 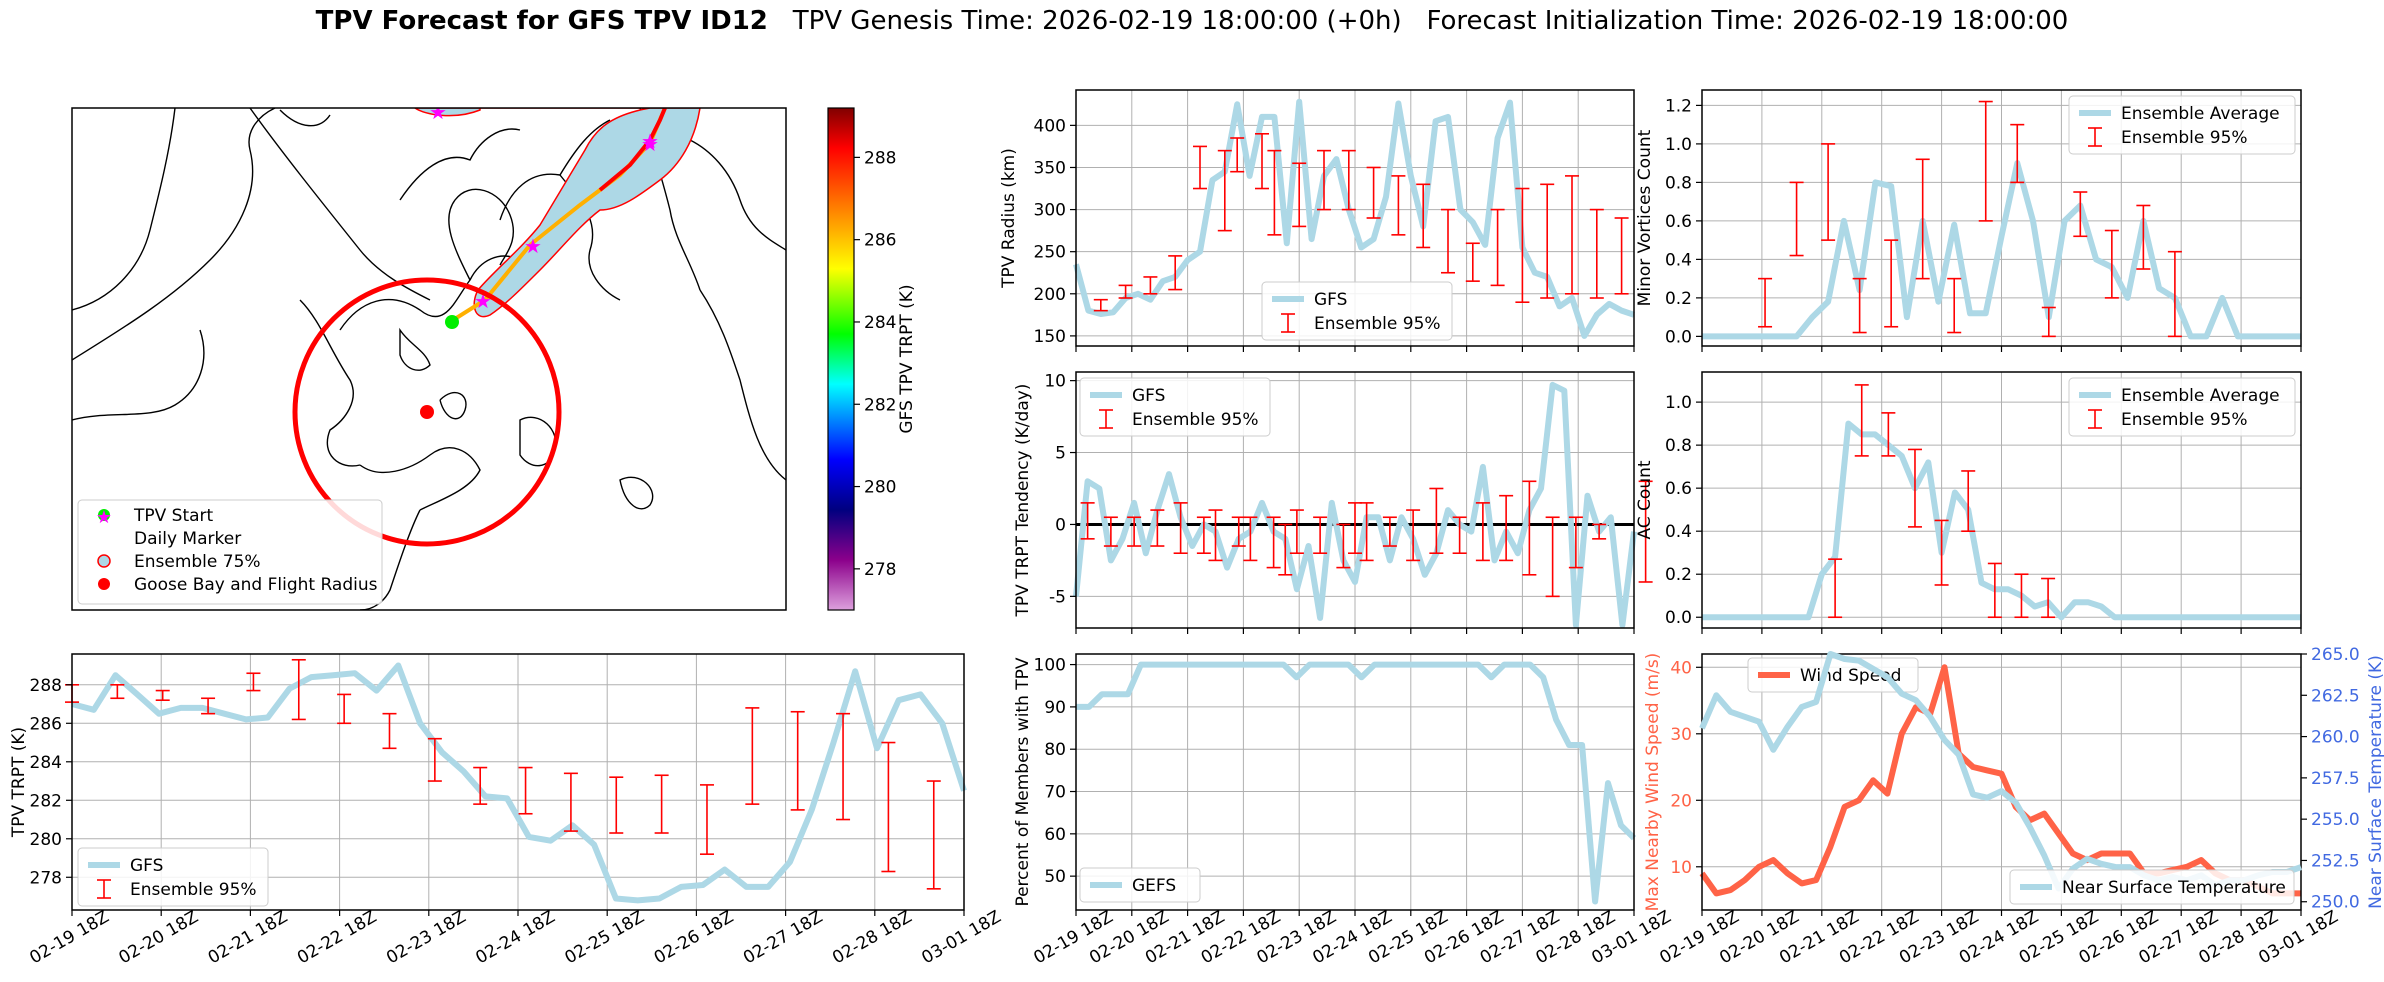 I want to click on y-axis-label: Max Nearby Wind Speed (m/s), so click(x=1653, y=782).